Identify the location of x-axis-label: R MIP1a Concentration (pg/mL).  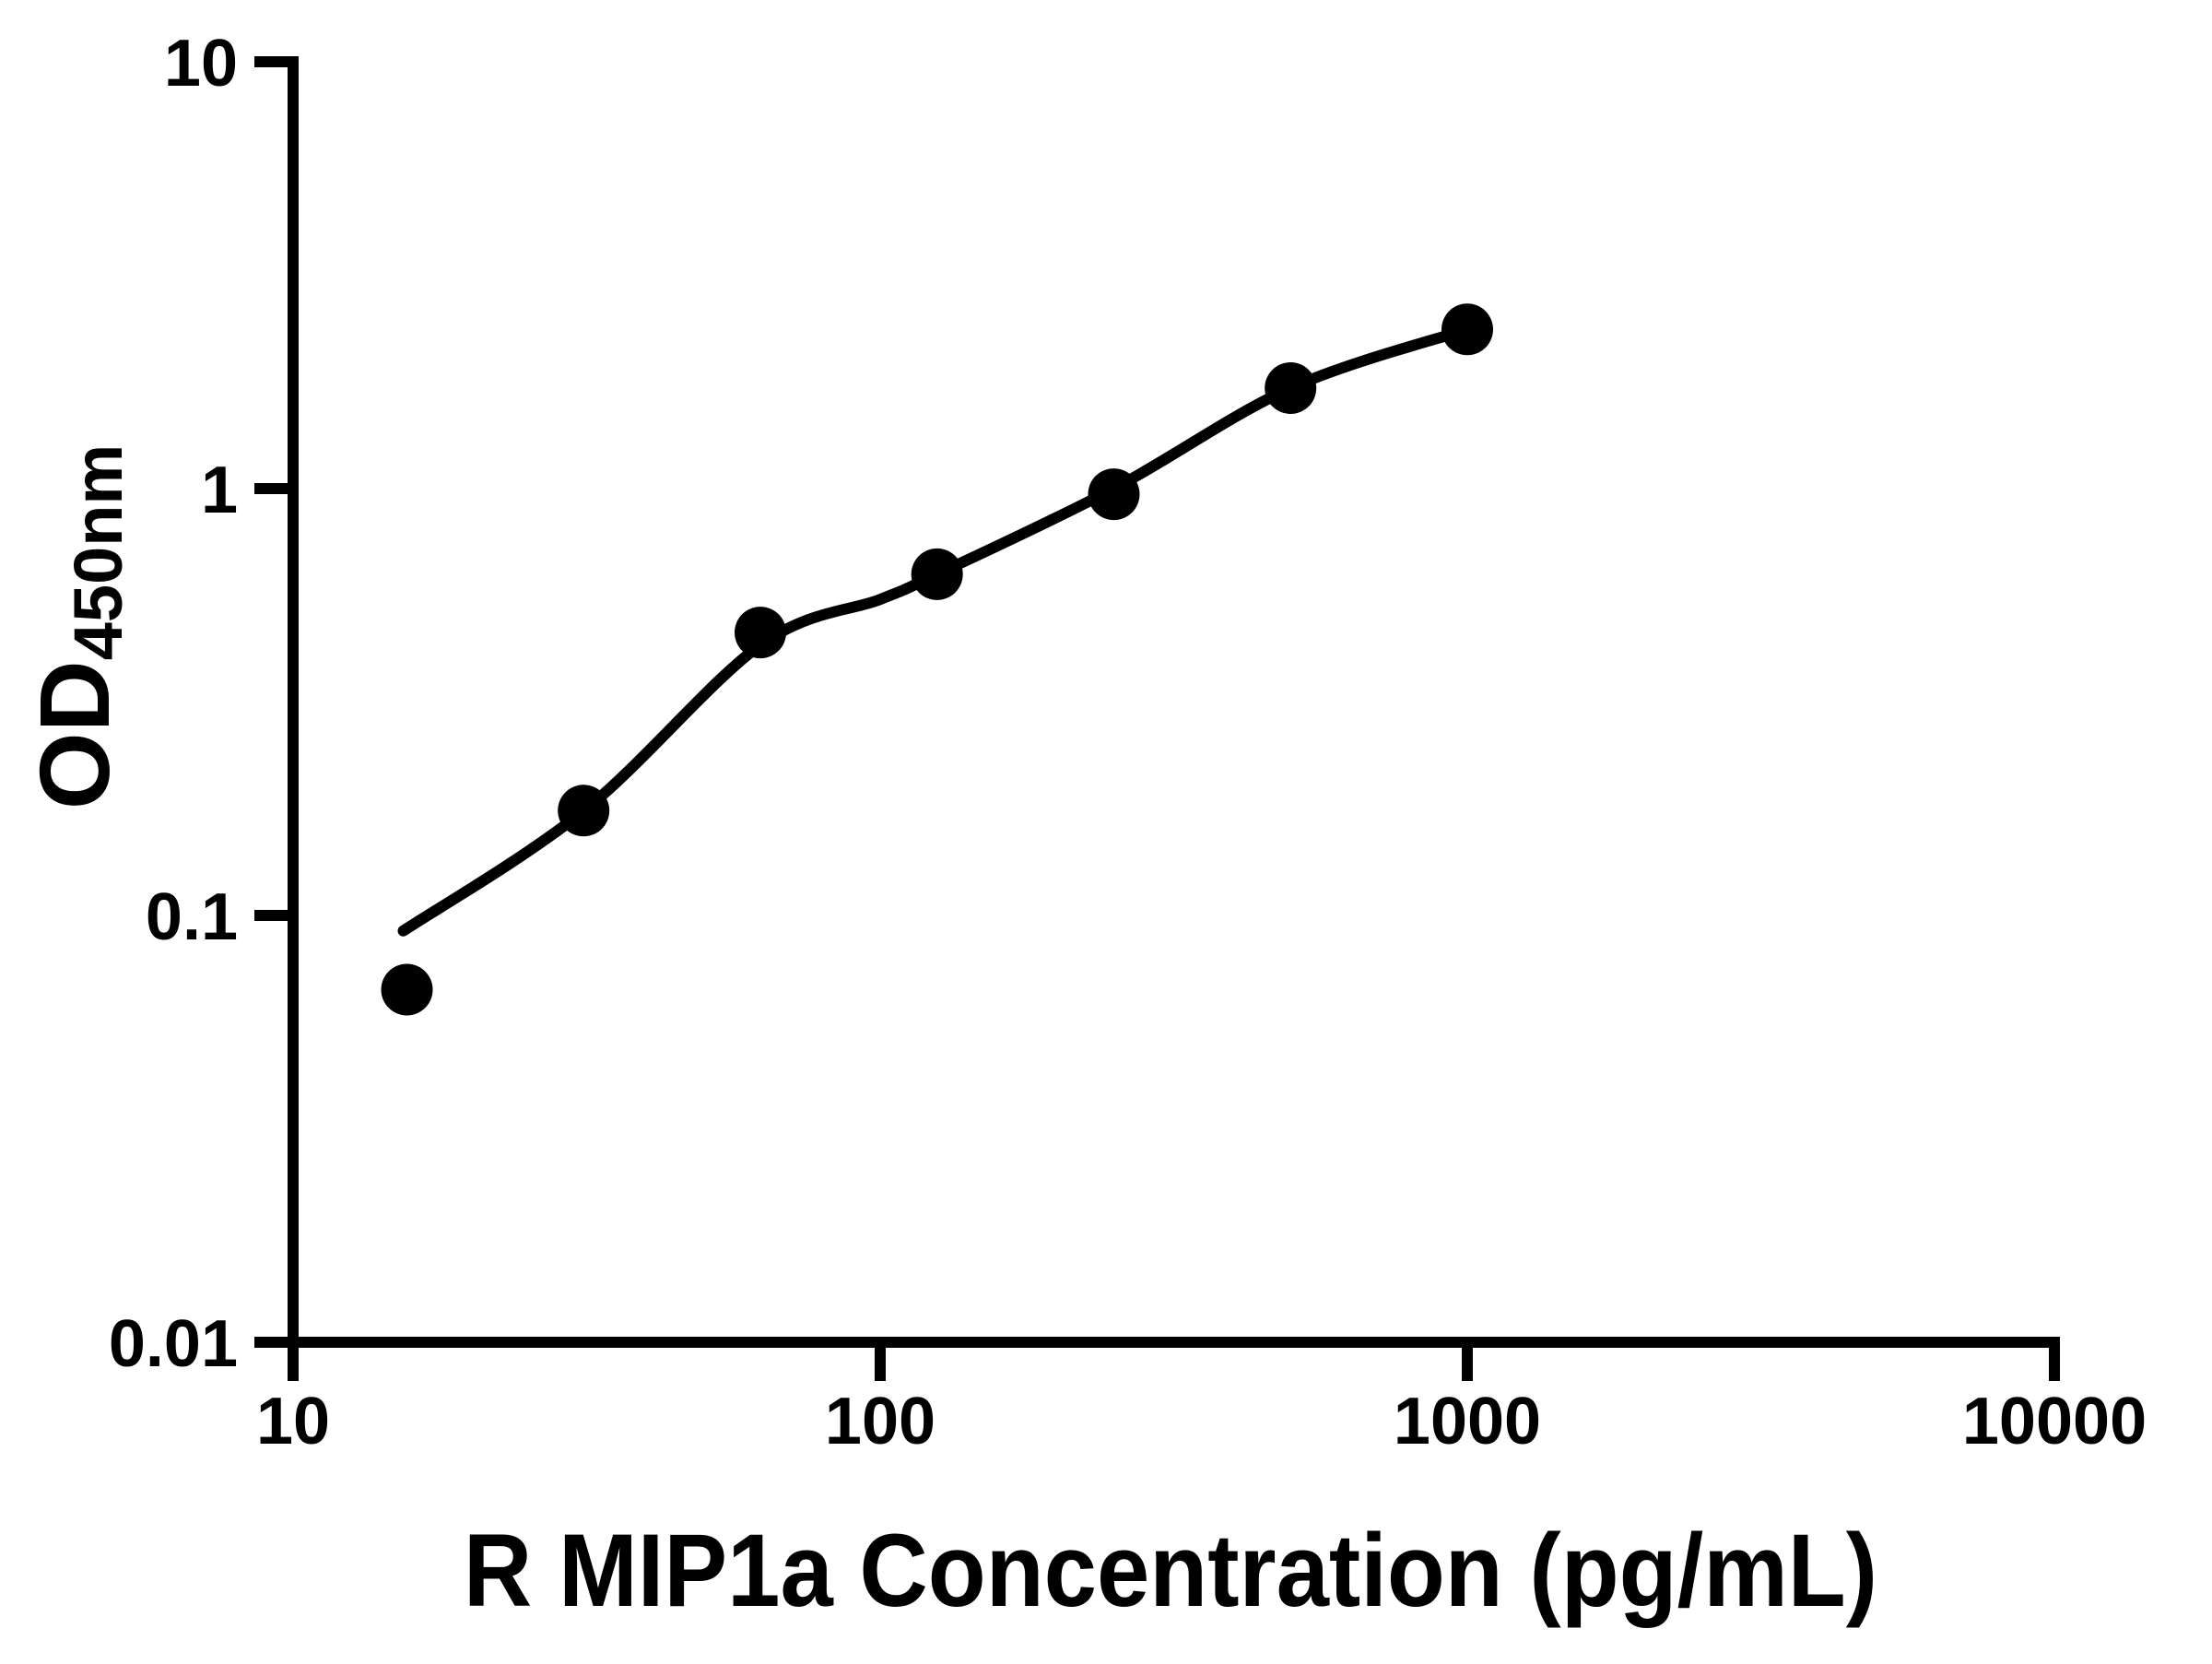
(1170, 1570).